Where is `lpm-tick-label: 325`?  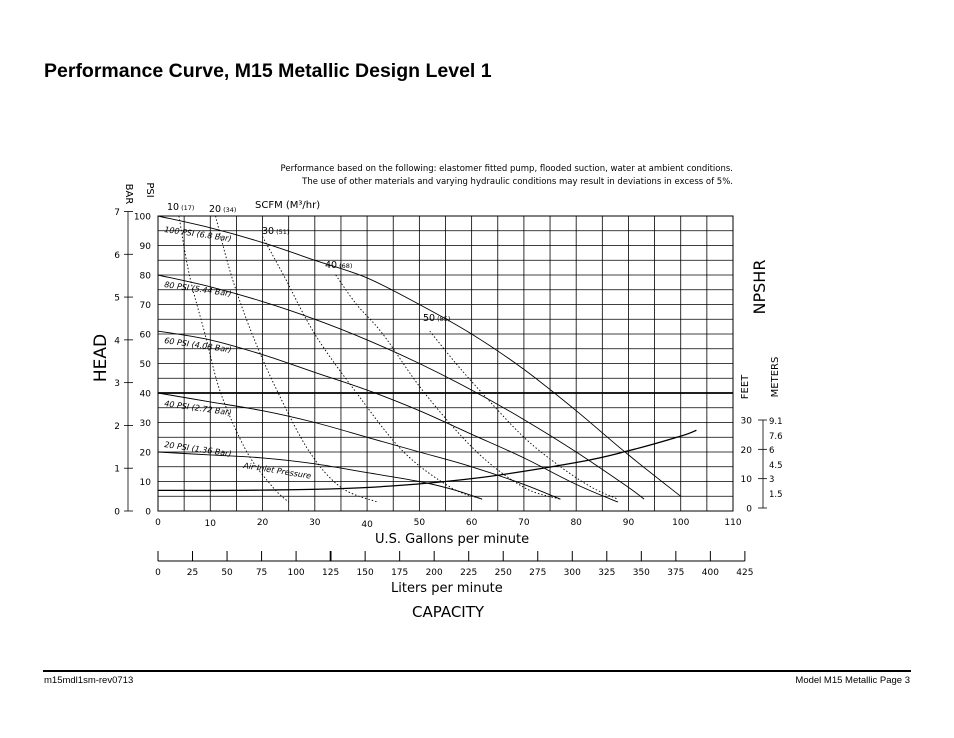
lpm-tick-label: 325 is located at coordinates (606, 573).